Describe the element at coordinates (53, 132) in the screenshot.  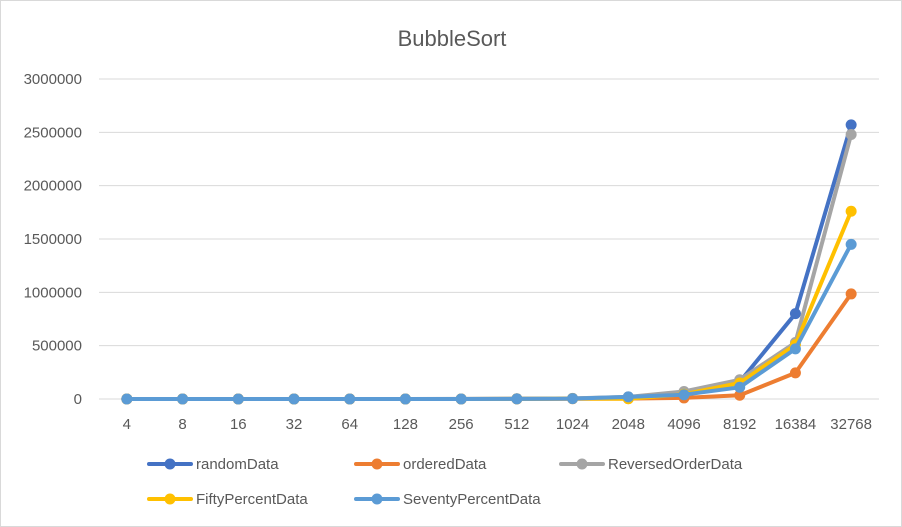
I see `y-tick-label: 2500000` at that location.